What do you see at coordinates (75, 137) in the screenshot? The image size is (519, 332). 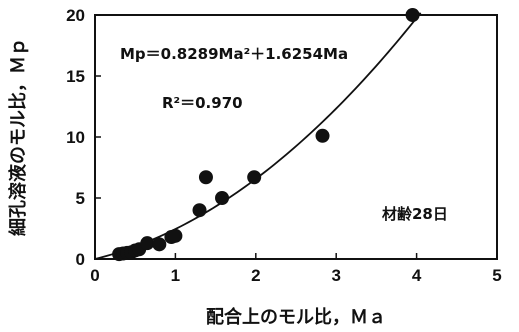 I see `y-tick-label: 10` at bounding box center [75, 137].